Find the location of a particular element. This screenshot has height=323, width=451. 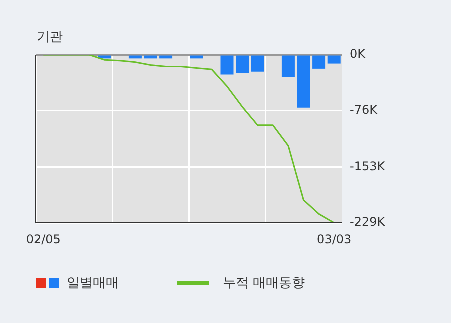

y-tick-label: 0K is located at coordinates (358, 54).